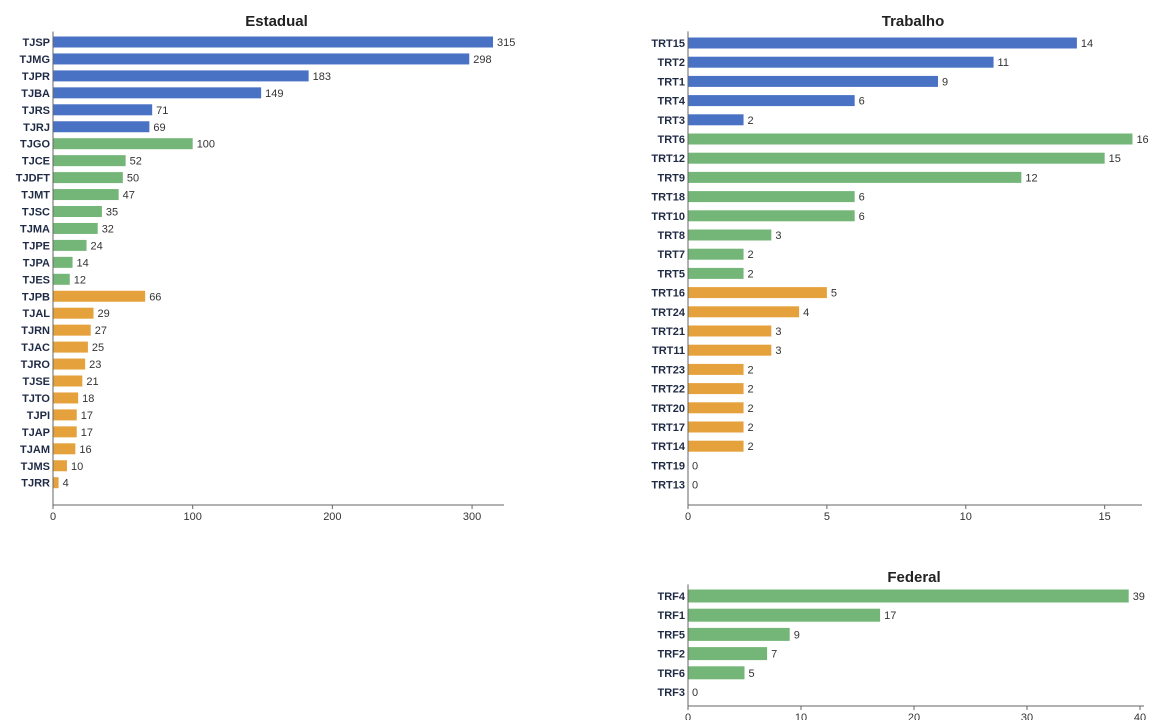  Describe the element at coordinates (730, 235) in the screenshot. I see `bar-trt8` at that location.